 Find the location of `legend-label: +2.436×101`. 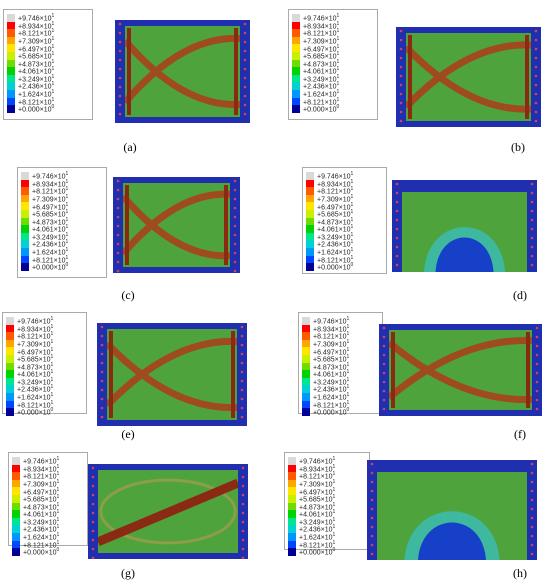

legend-label: +2.436×101 is located at coordinates (321, 86).